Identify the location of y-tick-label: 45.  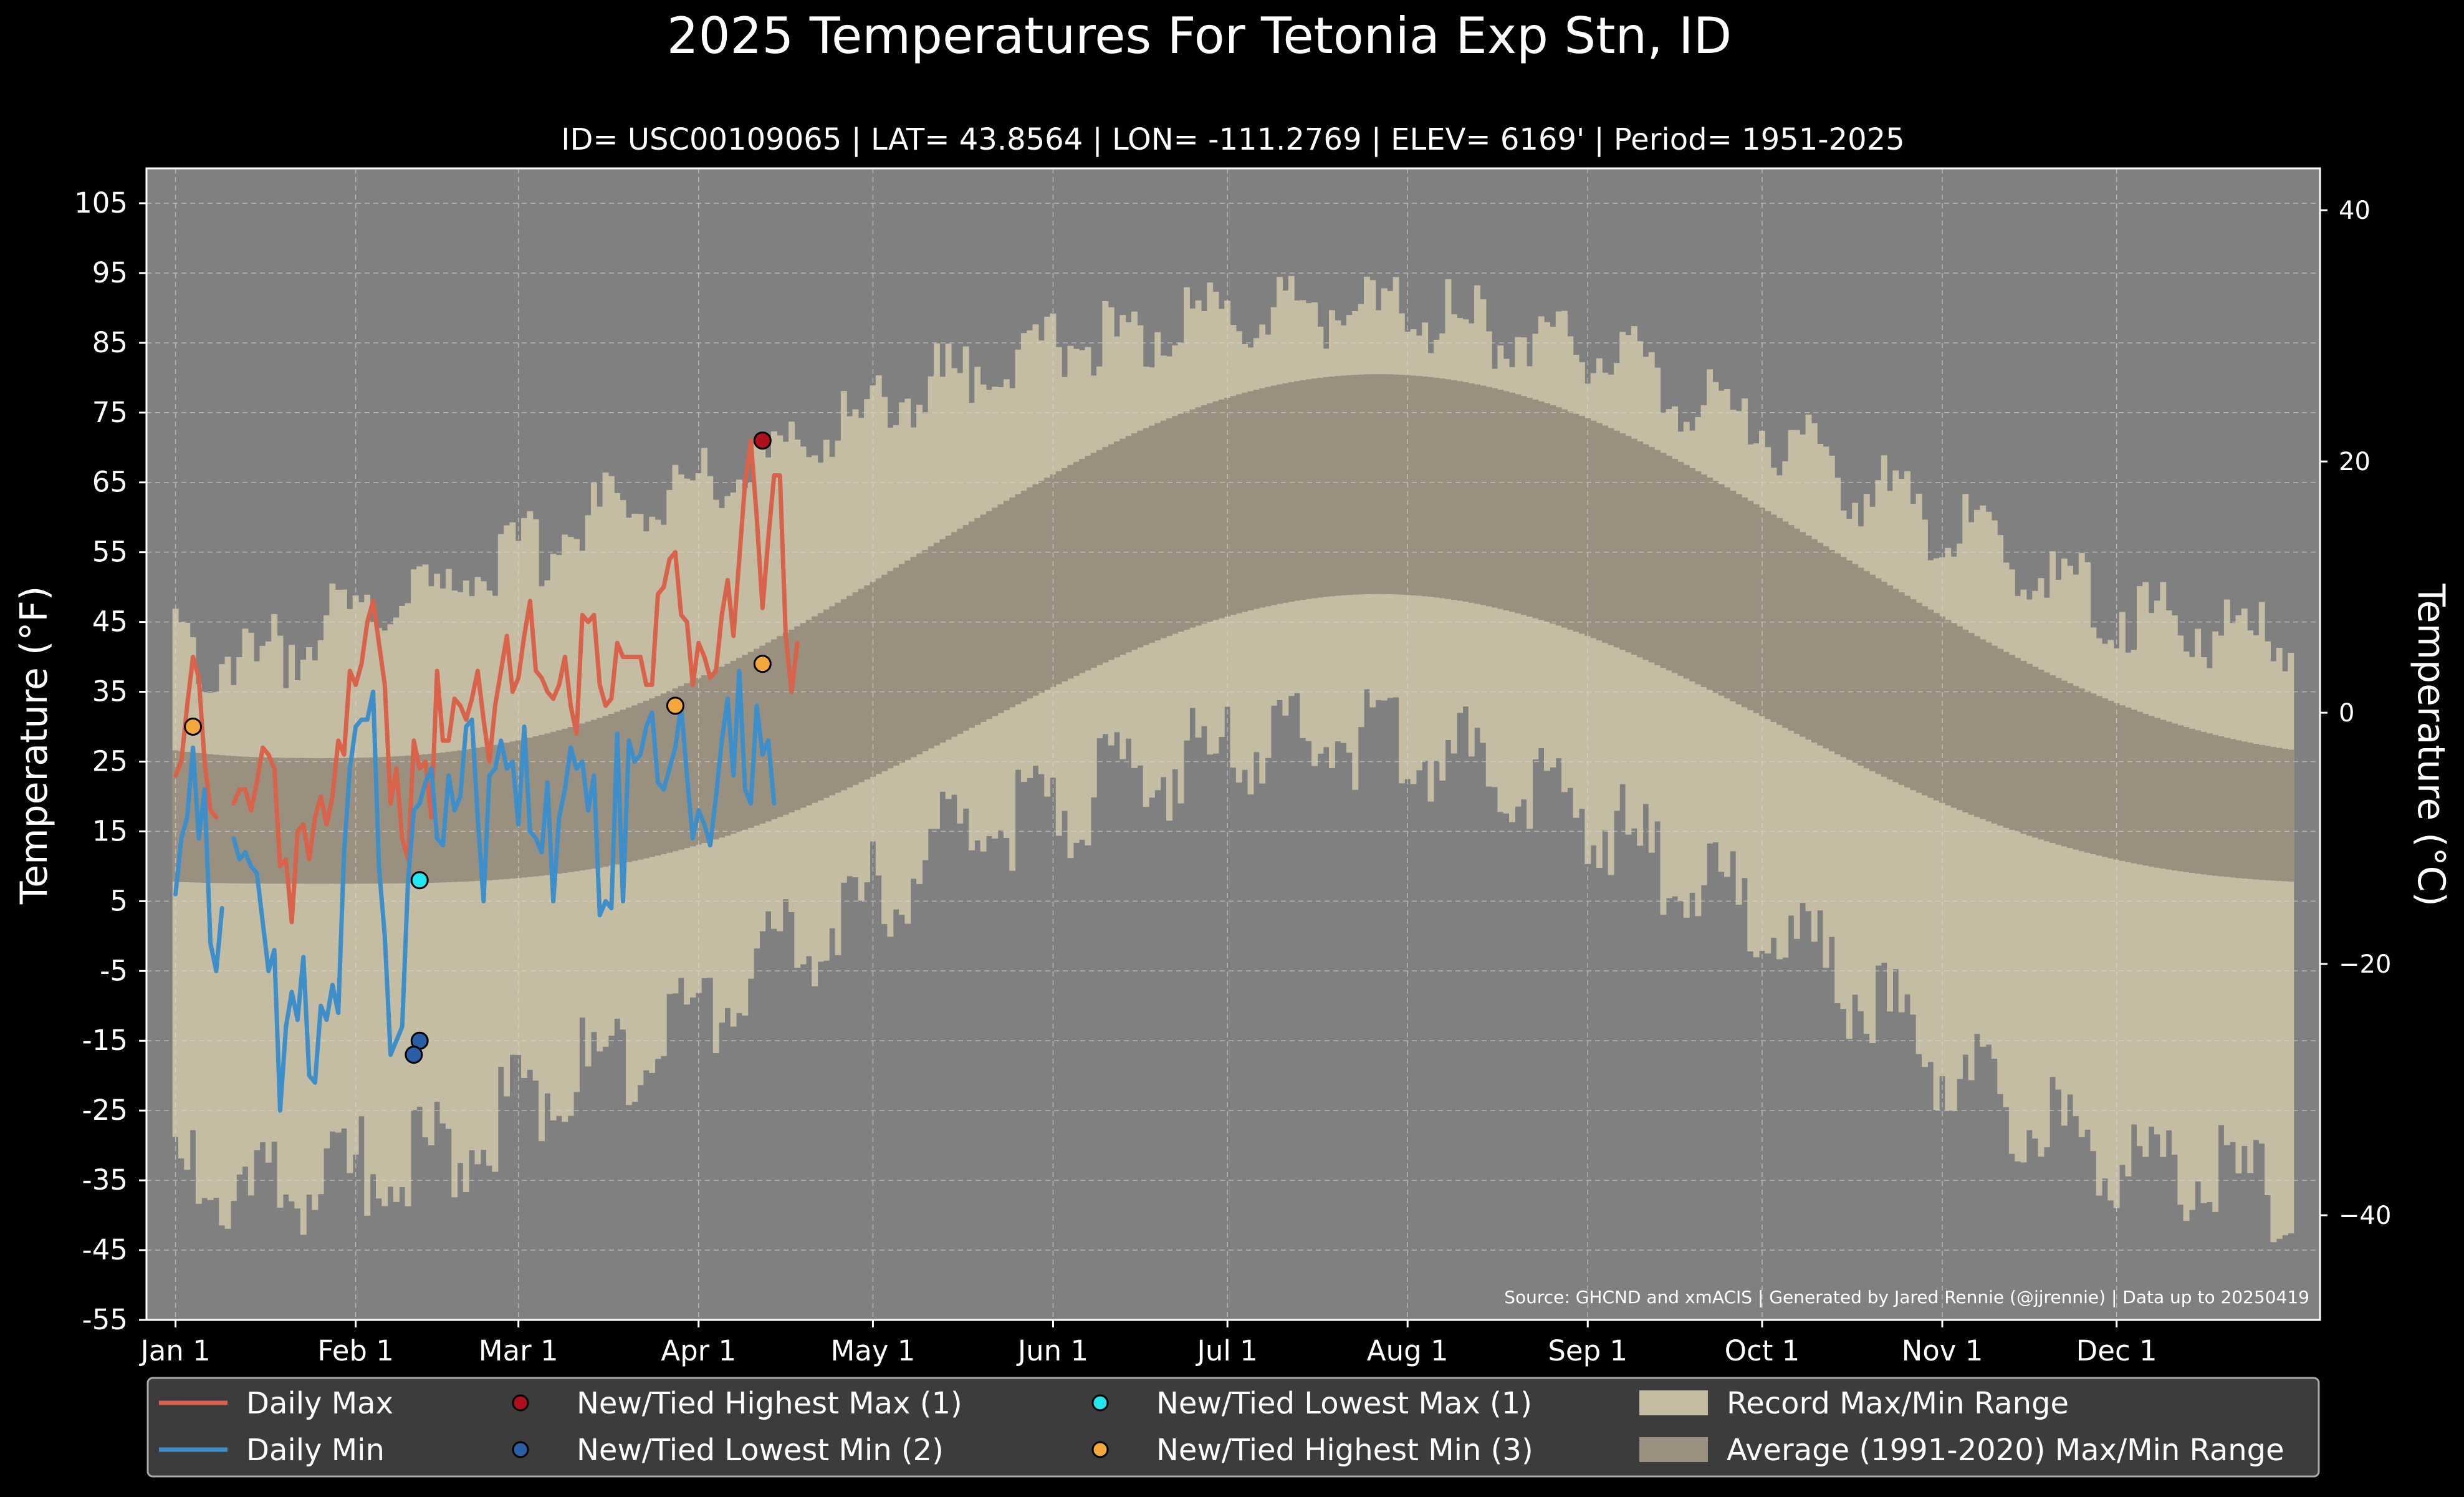
(110, 621).